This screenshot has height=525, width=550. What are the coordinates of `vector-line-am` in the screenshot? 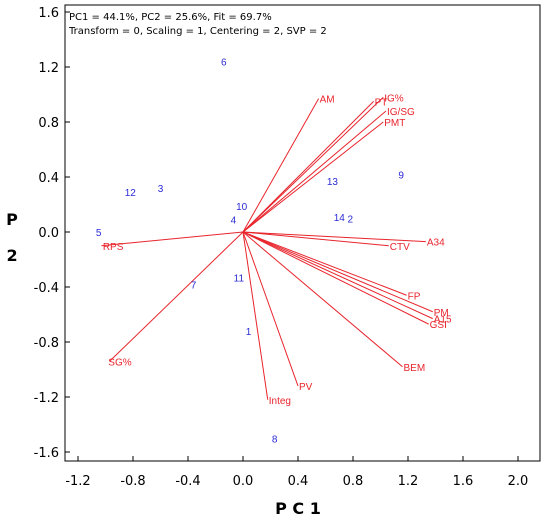 It's located at (281, 165).